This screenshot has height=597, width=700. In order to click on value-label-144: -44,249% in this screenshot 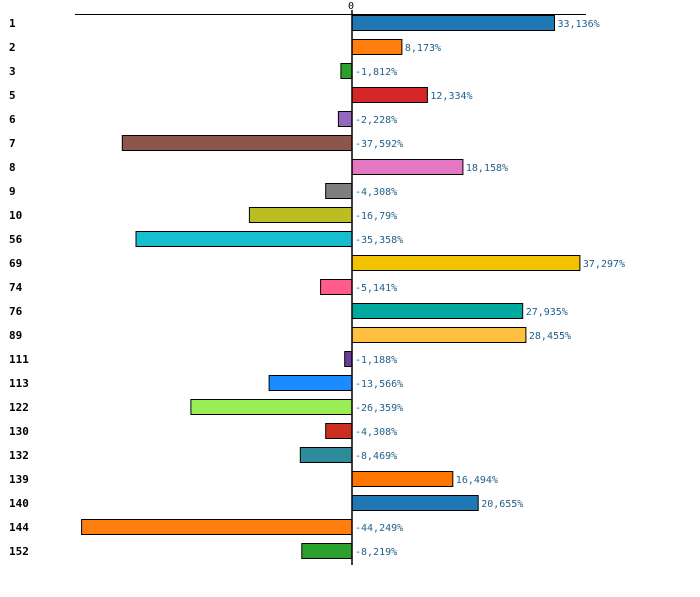, I will do `click(379, 528)`.